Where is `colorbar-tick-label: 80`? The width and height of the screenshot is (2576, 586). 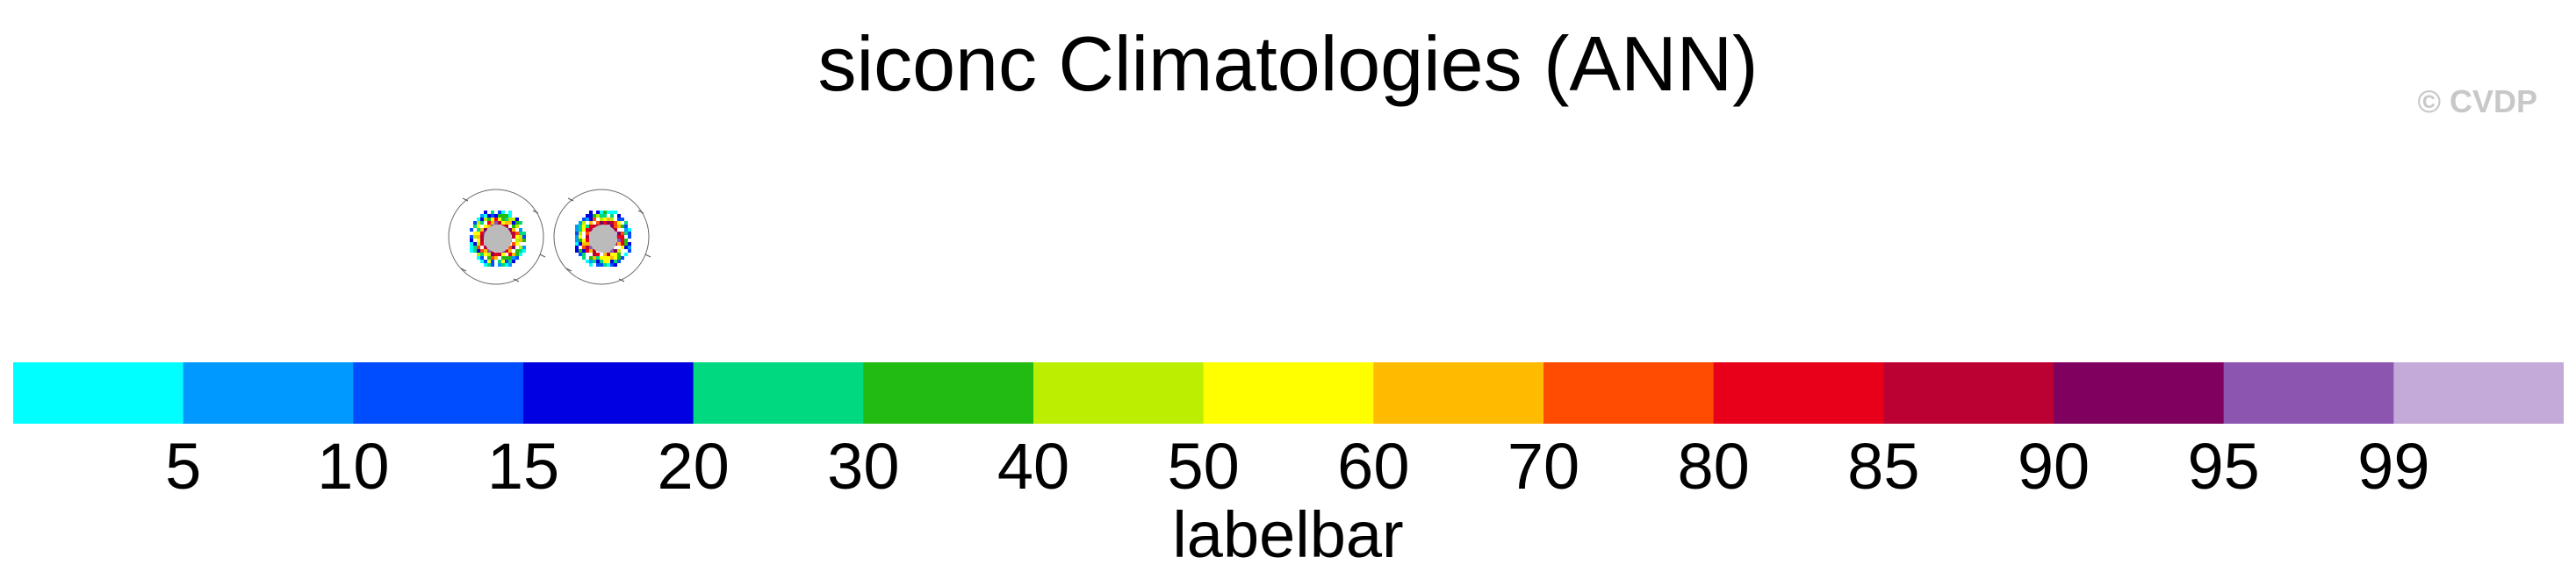 colorbar-tick-label: 80 is located at coordinates (1713, 467).